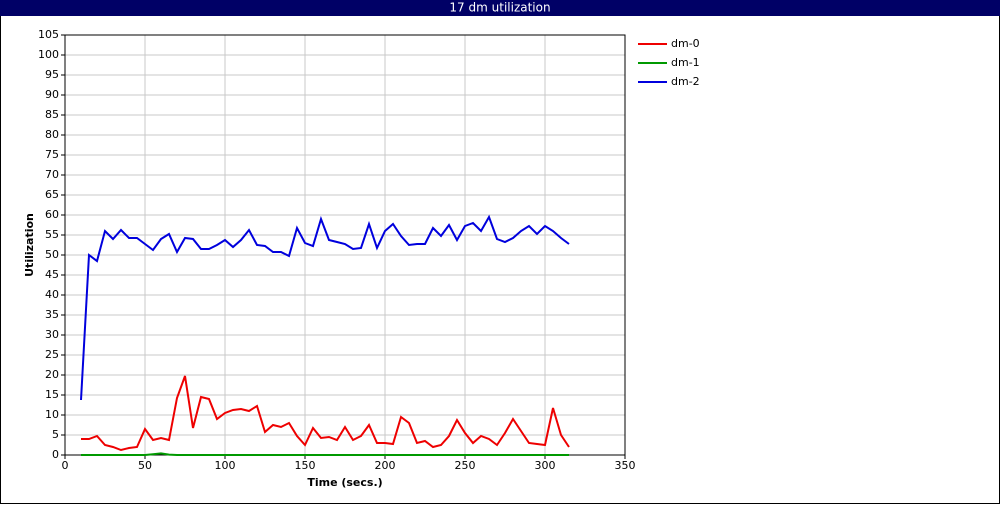 Image resolution: width=1000 pixels, height=508 pixels. I want to click on legend-label: dm-1, so click(685, 62).